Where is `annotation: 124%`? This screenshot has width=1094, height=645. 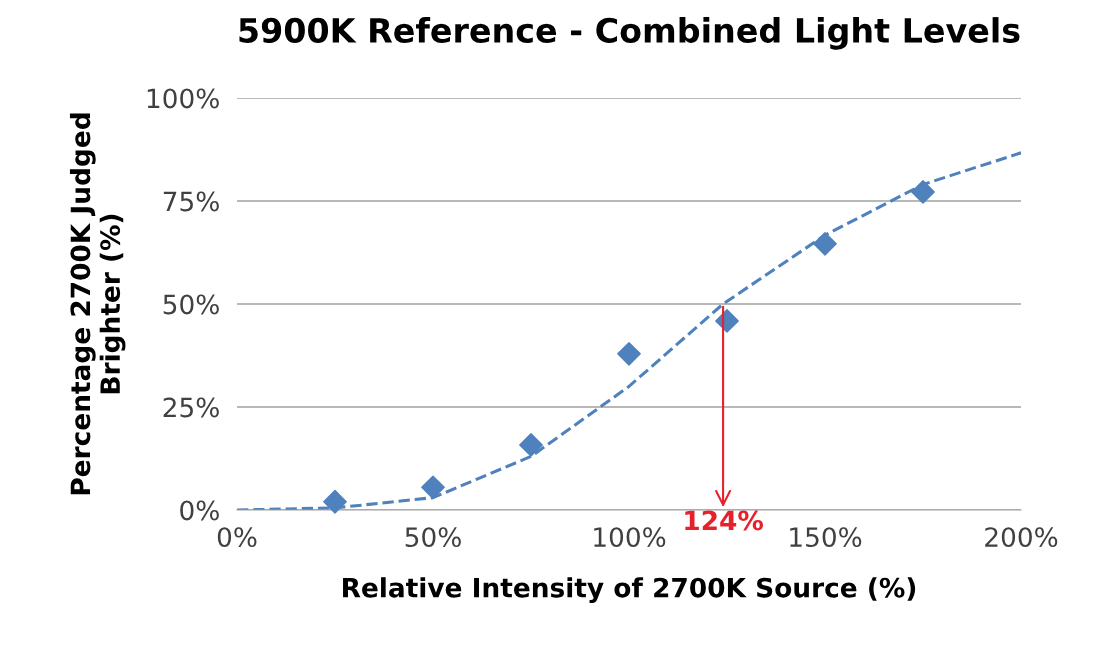
annotation: 124% is located at coordinates (724, 520).